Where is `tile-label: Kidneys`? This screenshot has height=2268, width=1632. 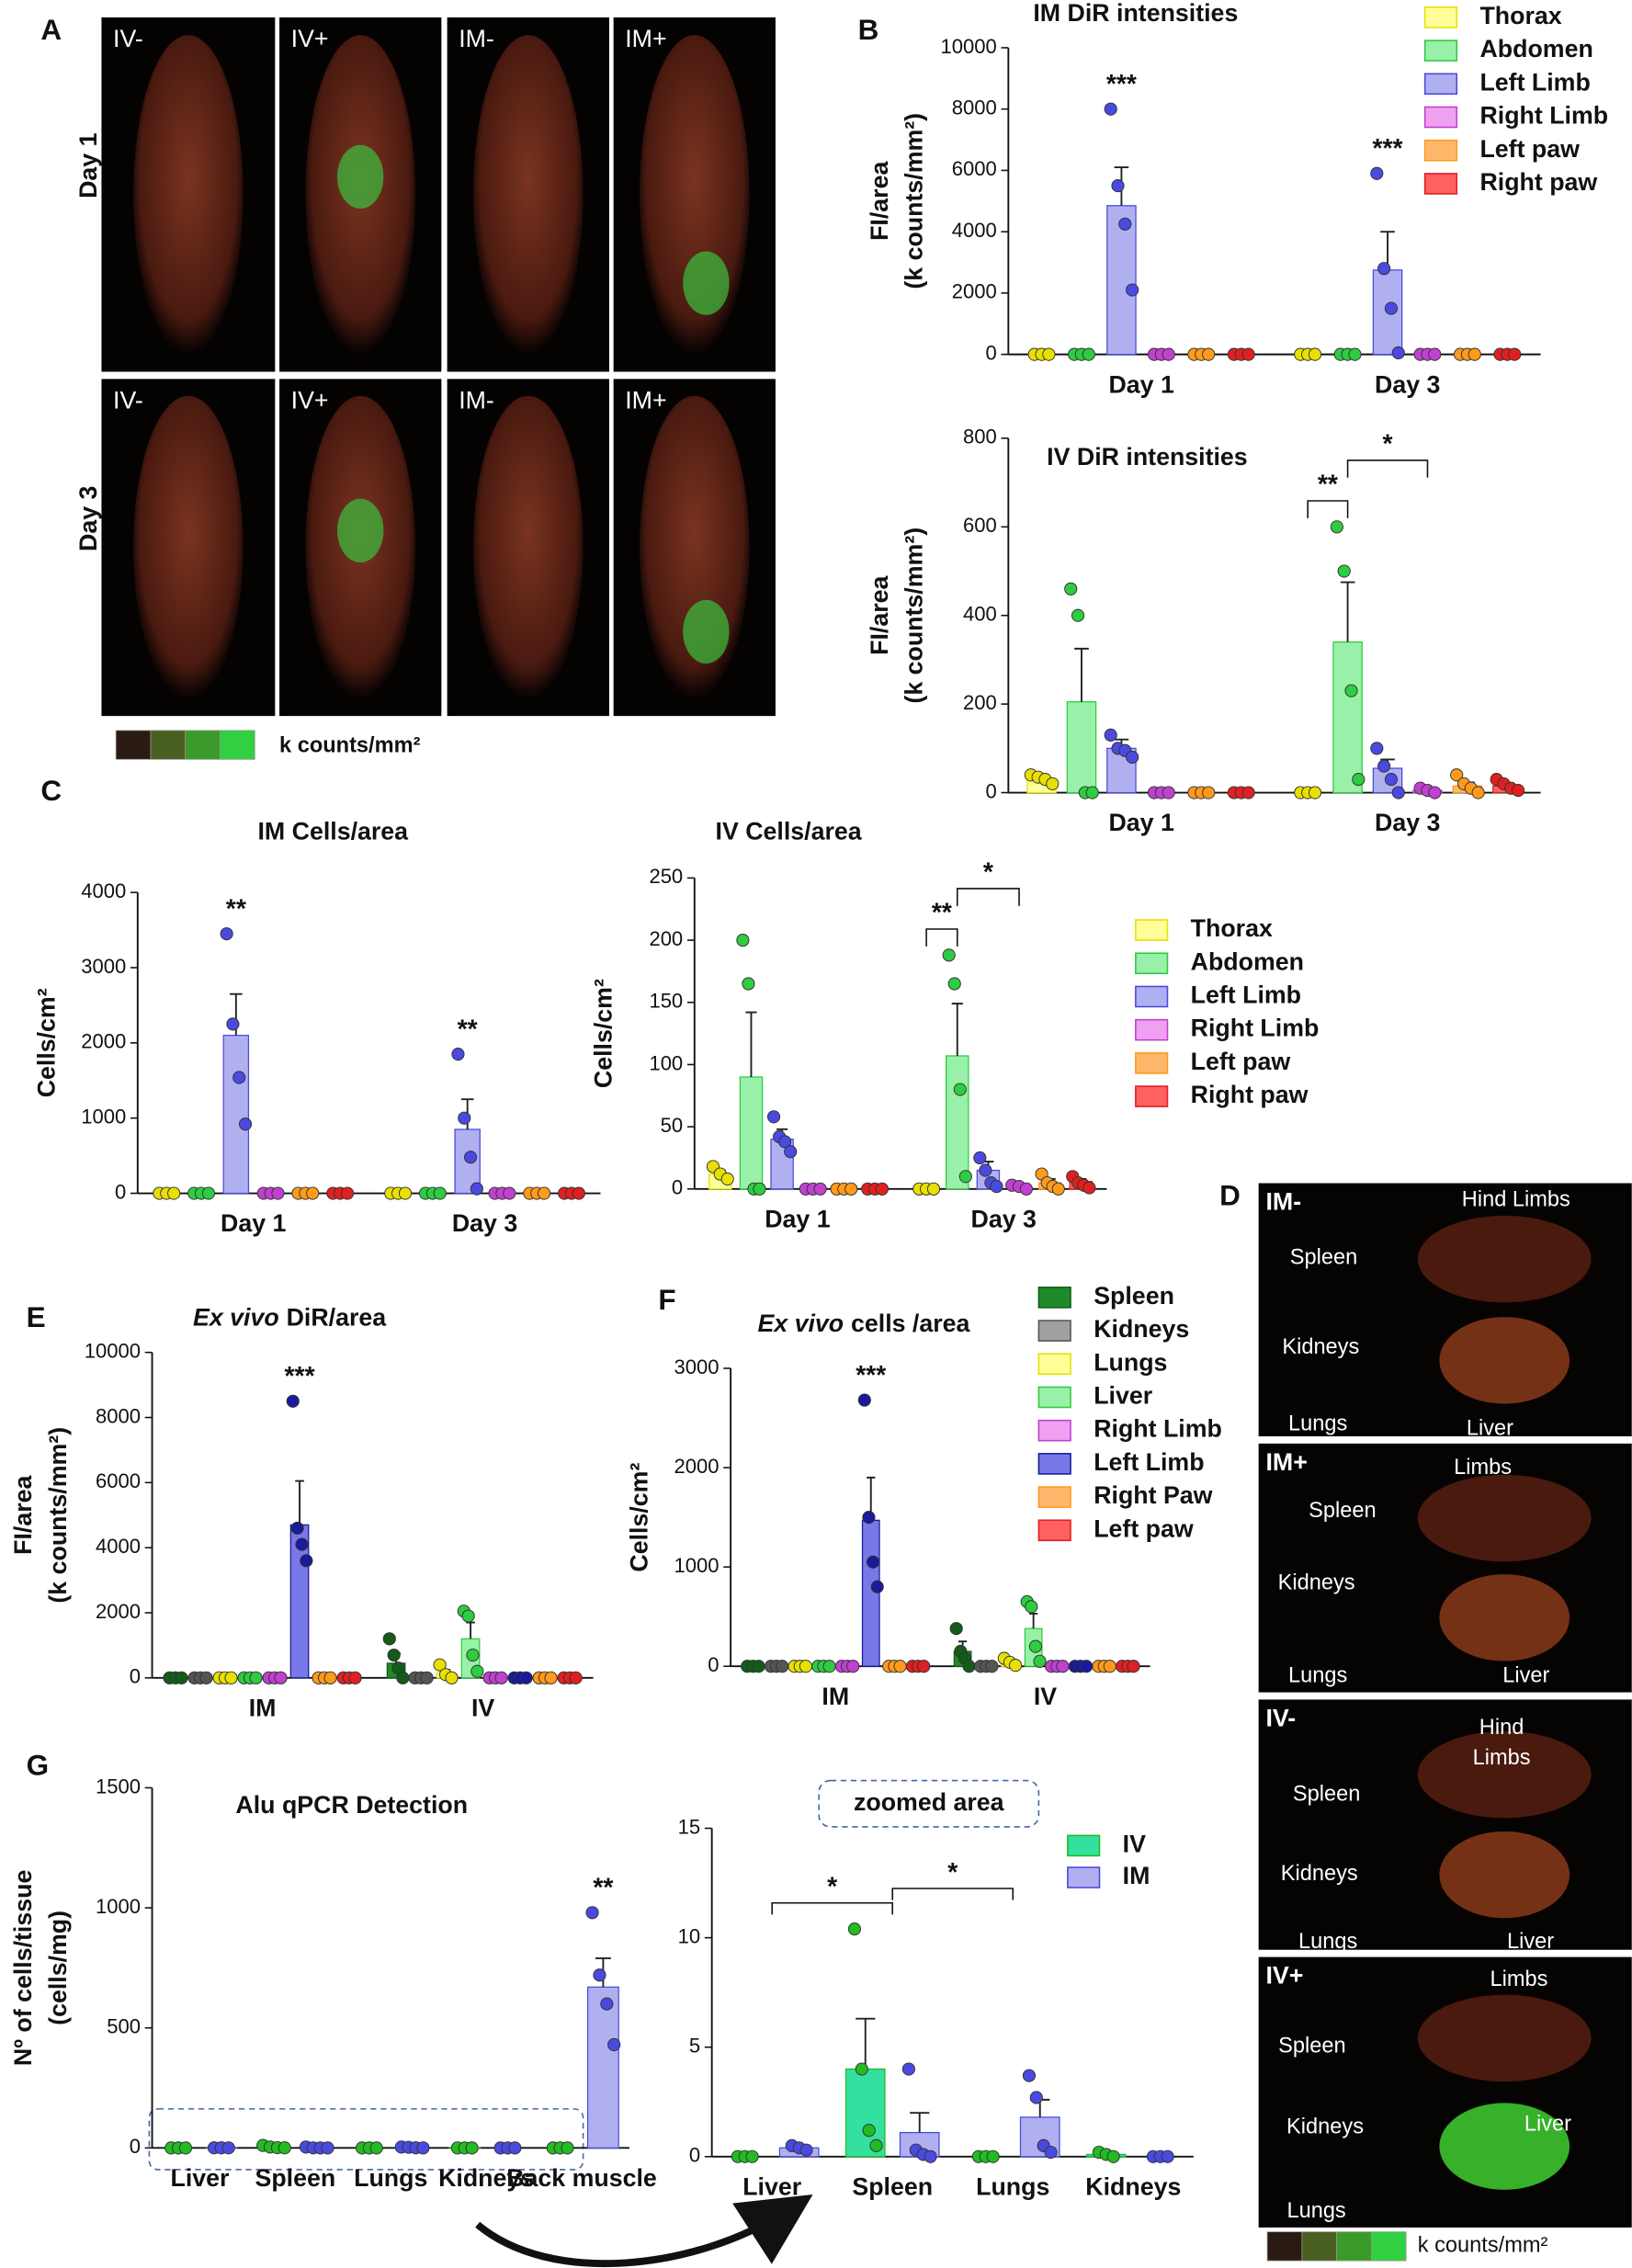
tile-label: Kidneys is located at coordinates (1319, 1874).